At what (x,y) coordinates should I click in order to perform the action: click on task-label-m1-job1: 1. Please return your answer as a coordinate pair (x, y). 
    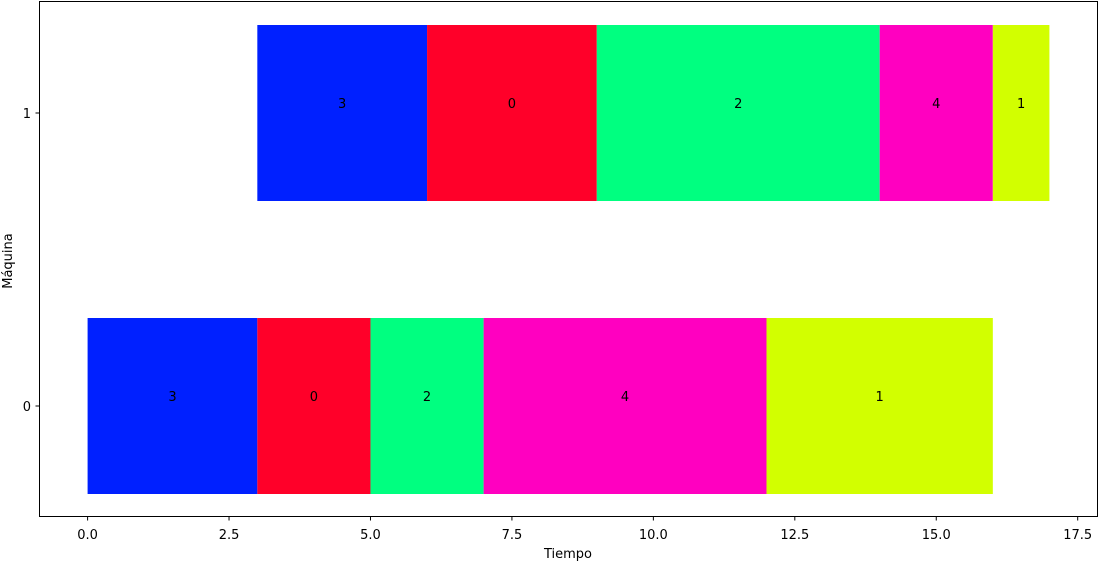
    Looking at the image, I should click on (1021, 104).